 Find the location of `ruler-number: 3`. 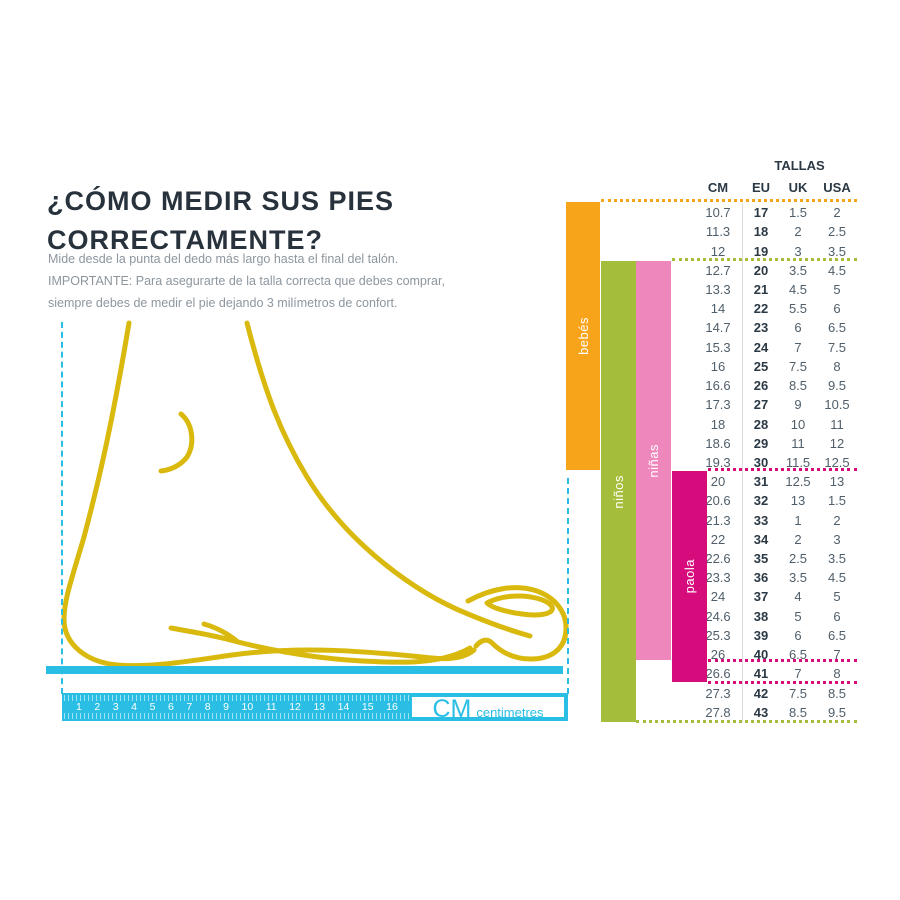

ruler-number: 3 is located at coordinates (115, 707).